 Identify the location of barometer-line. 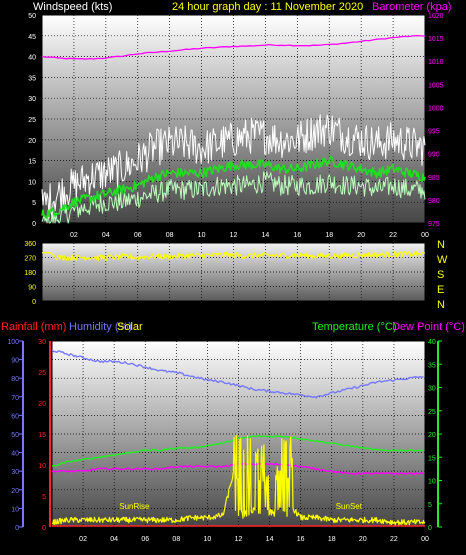
(233, 47).